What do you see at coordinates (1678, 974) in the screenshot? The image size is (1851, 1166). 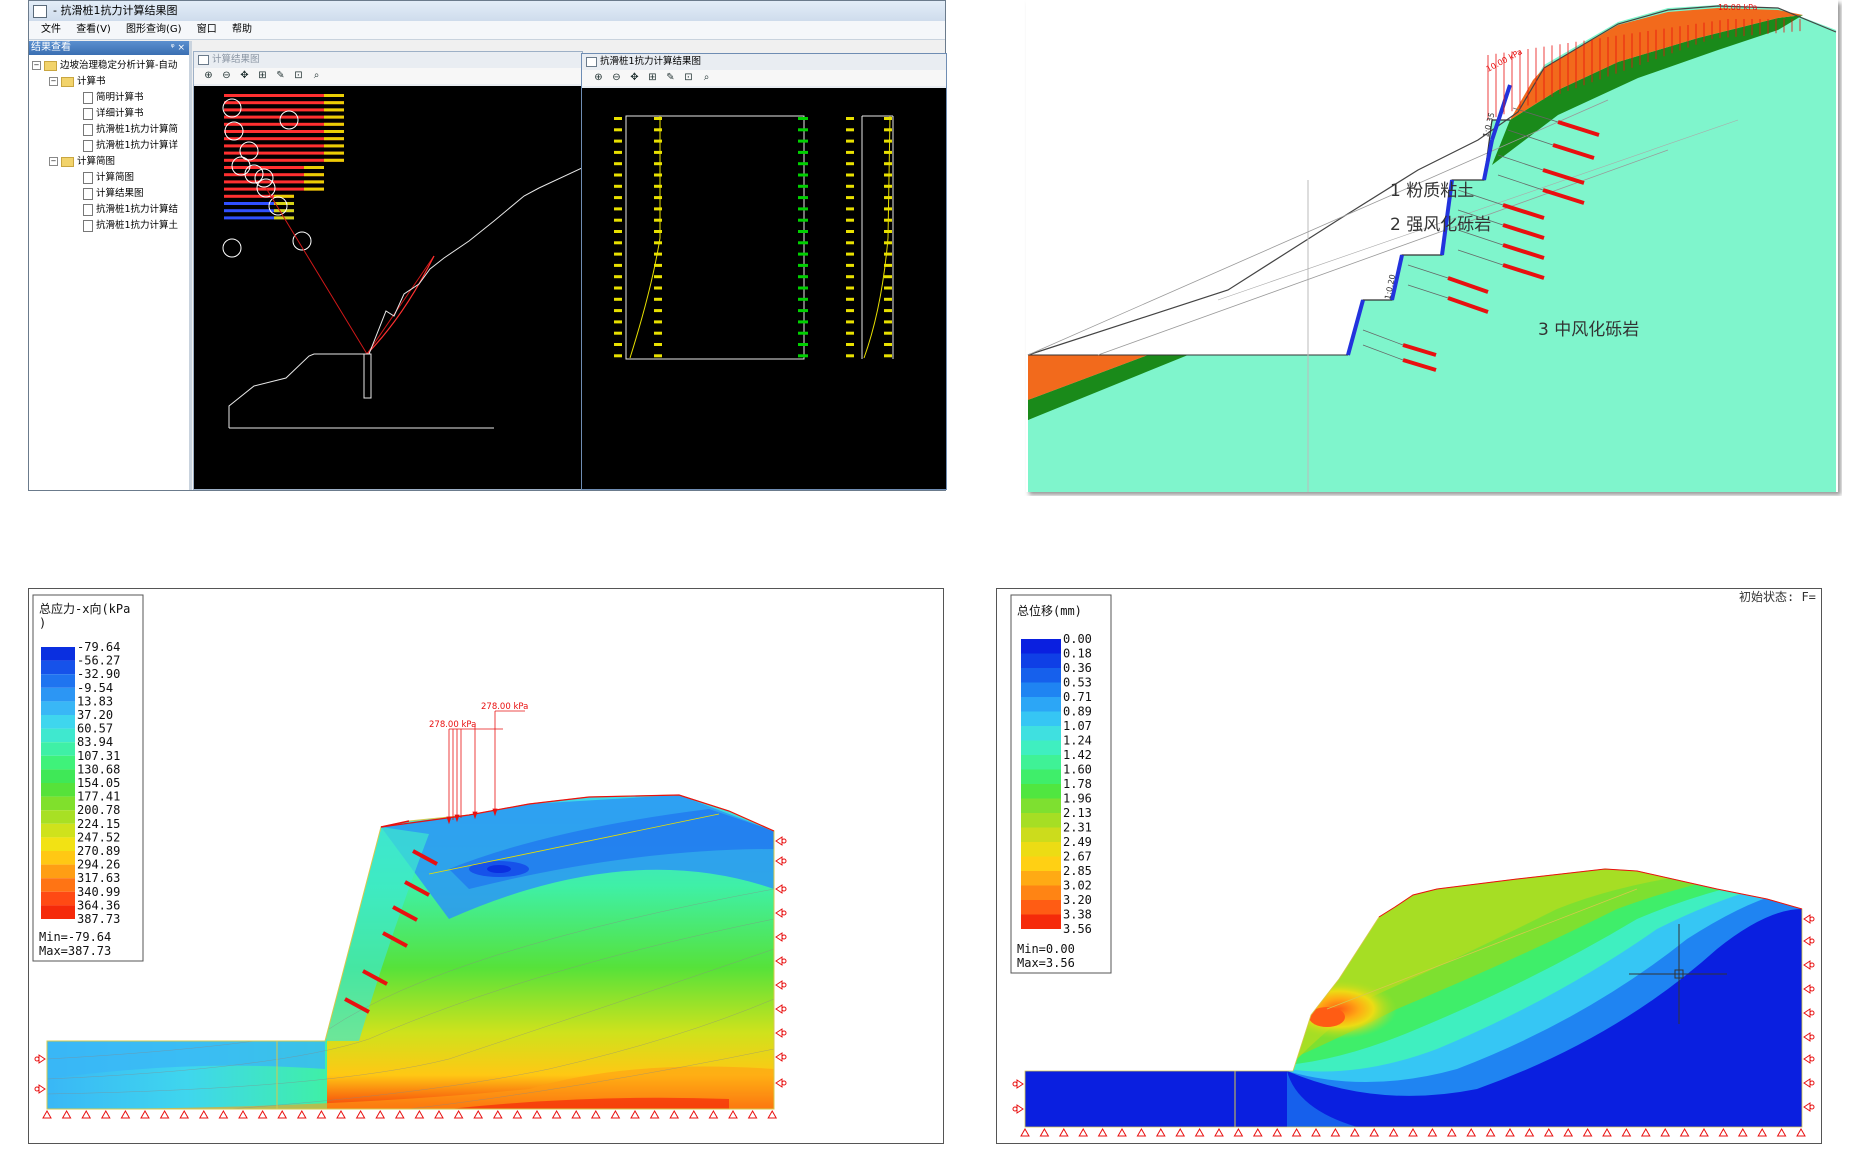 I see `crosshair-cursor` at bounding box center [1678, 974].